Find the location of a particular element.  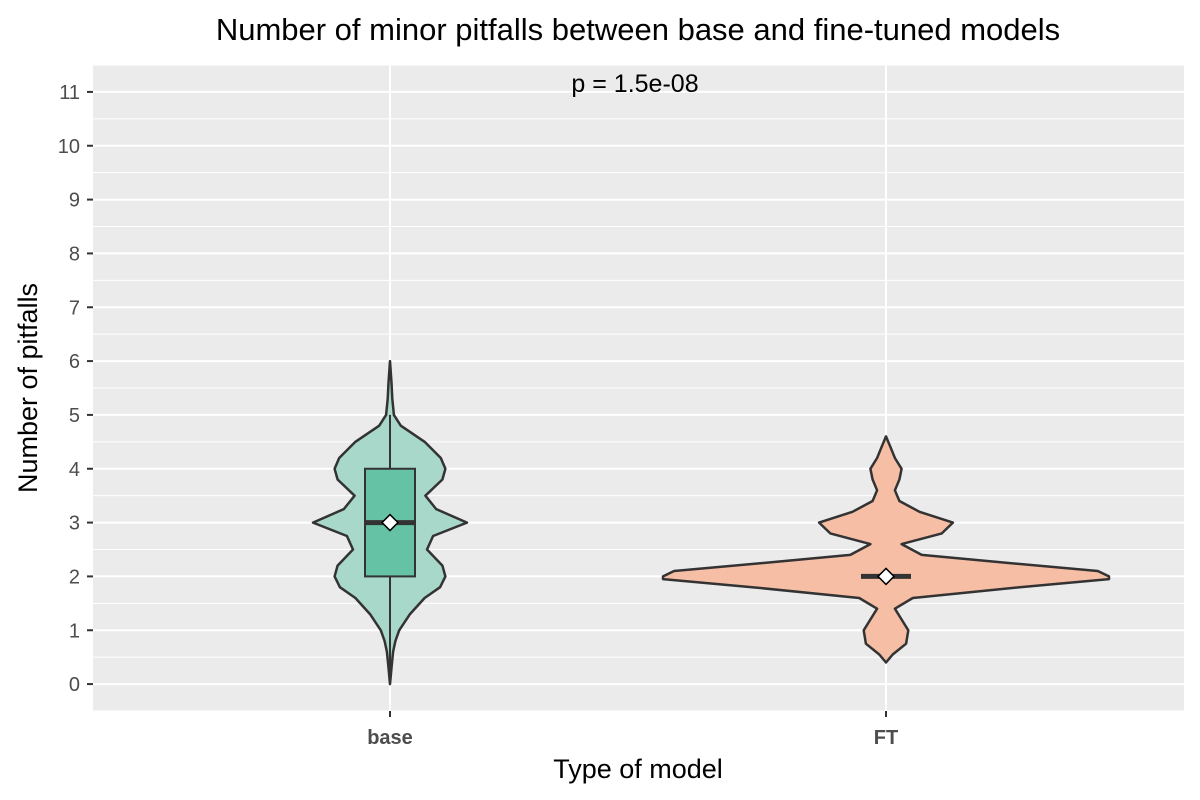

y-tick-label: 10 is located at coordinates (69, 147).